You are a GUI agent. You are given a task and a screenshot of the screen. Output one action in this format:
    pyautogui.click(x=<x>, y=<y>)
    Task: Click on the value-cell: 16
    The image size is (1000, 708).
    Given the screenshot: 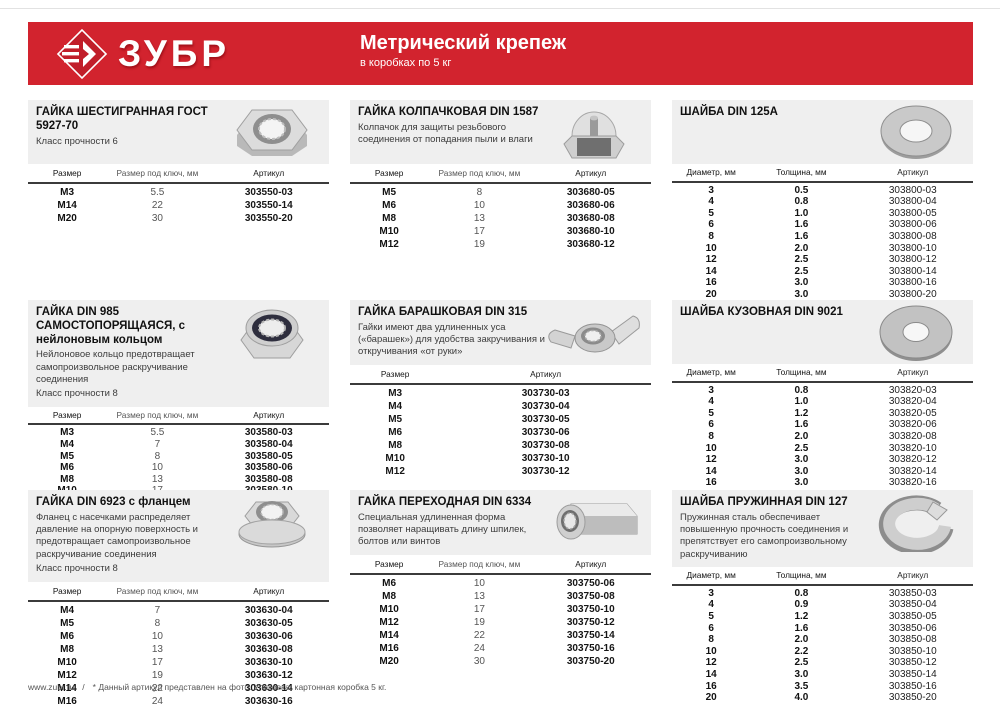 What is the action you would take?
    pyautogui.click(x=711, y=686)
    